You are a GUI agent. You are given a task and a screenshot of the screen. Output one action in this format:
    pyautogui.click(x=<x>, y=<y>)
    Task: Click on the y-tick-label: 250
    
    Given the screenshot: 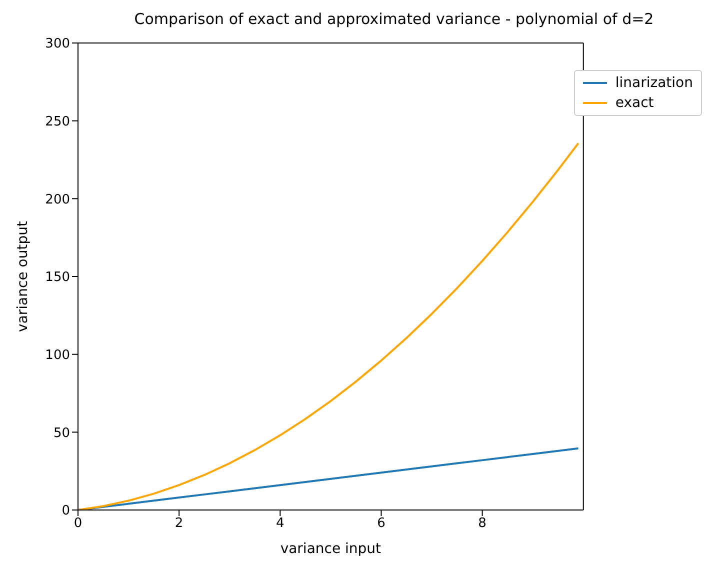 What is the action you would take?
    pyautogui.click(x=57, y=122)
    